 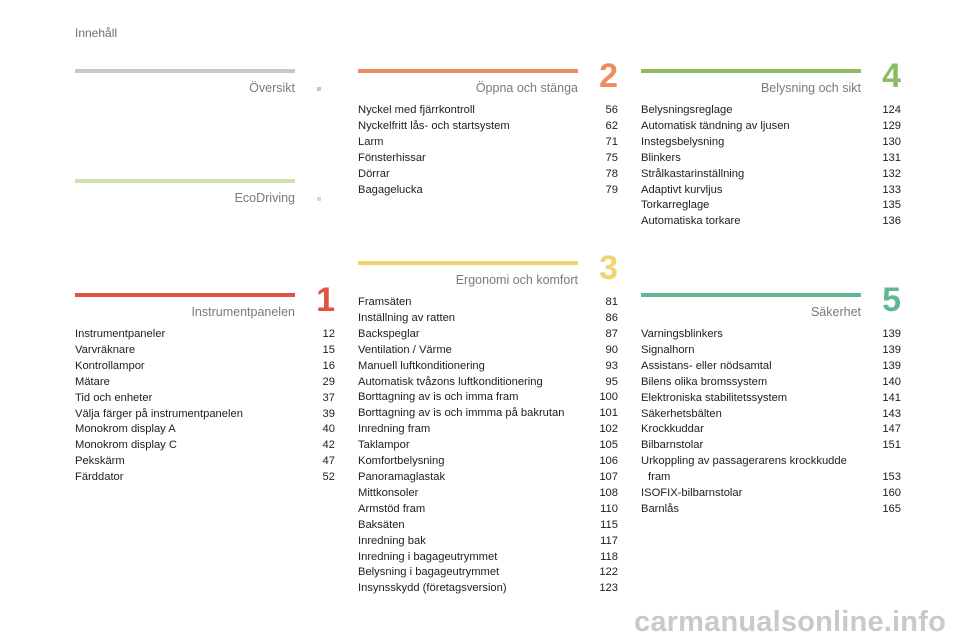 I want to click on toc-entry-page: 78, so click(x=611, y=173).